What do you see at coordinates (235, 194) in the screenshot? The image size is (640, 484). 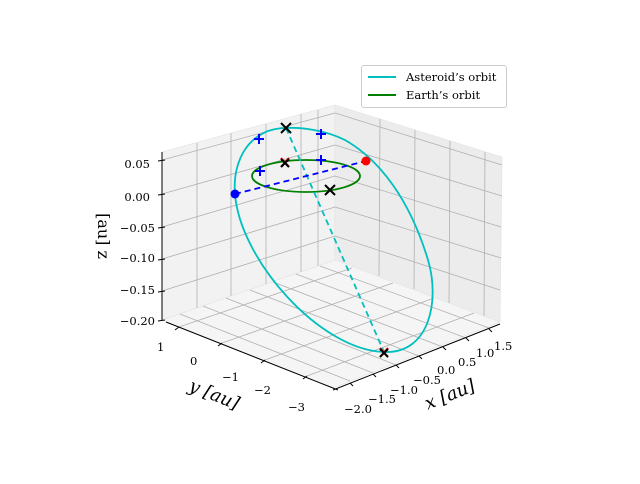 I see `ascending-node-point` at bounding box center [235, 194].